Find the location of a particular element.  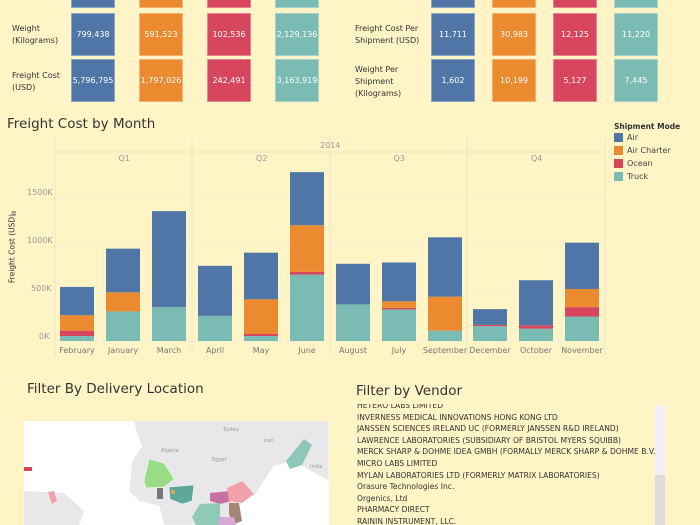

vendor-item: PHARMACY DIRECT is located at coordinates (393, 510).